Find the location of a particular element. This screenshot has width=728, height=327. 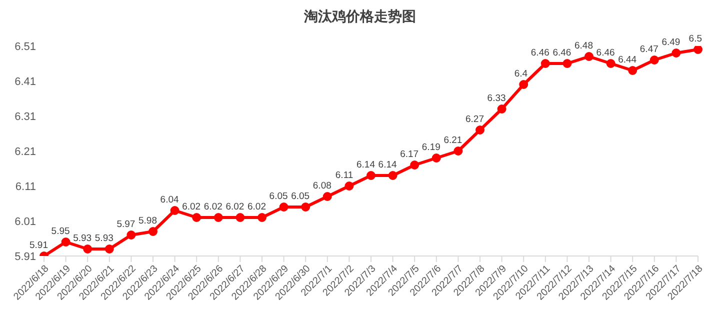

data-label: 5.98 is located at coordinates (147, 221).